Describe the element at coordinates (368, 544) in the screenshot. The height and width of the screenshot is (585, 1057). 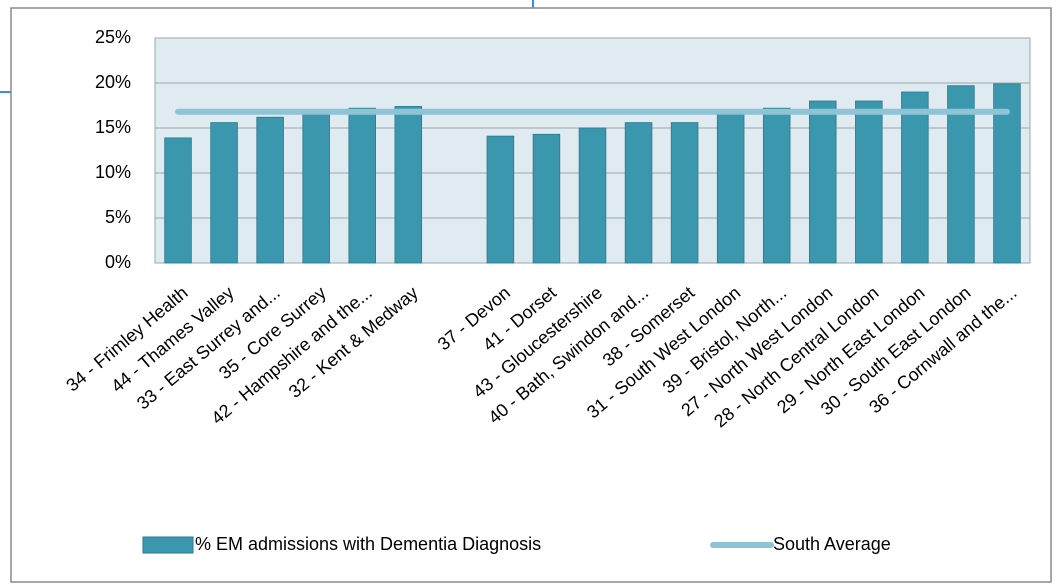
I see `legend-label: % EM admissions with Dementia Diagnosis` at that location.